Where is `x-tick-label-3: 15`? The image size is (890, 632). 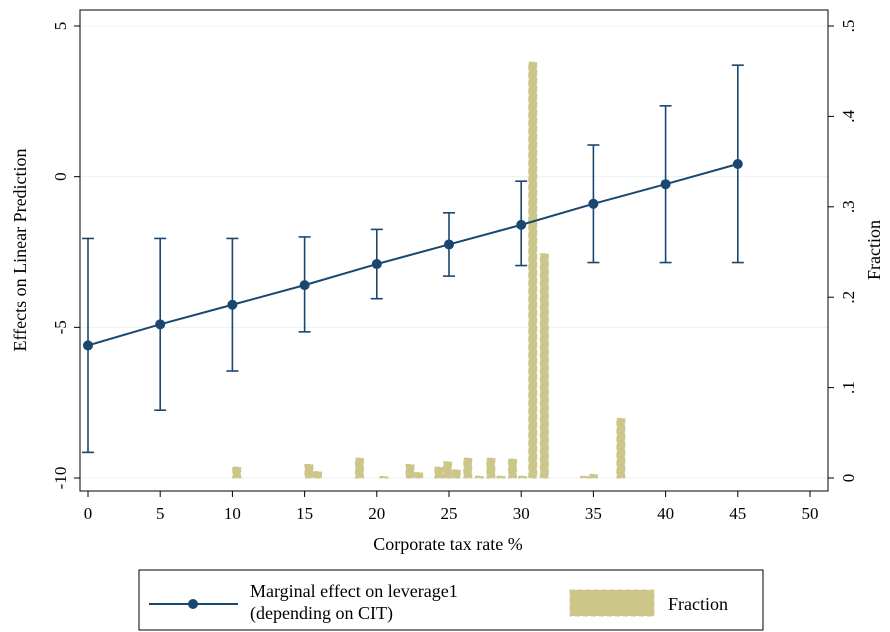
x-tick-label-3: 15 is located at coordinates (304, 513).